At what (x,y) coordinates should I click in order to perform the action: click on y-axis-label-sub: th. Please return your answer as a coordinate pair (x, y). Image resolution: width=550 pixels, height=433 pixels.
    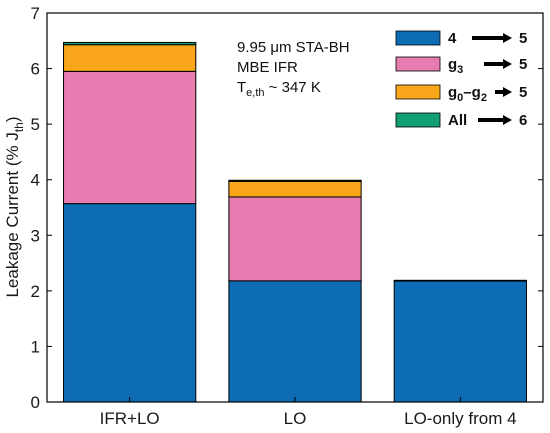
    Looking at the image, I should click on (19, 127).